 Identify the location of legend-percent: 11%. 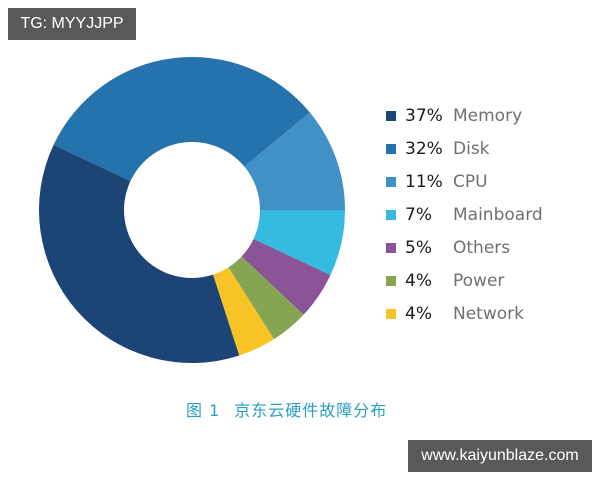
(424, 181).